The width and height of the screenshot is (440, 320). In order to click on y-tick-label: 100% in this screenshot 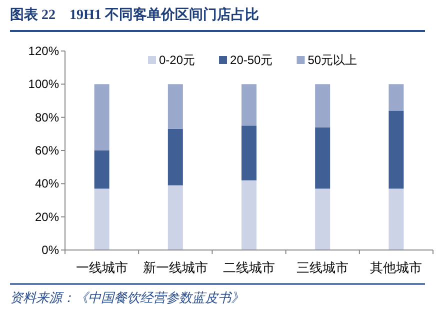, I will do `click(44, 84)`.